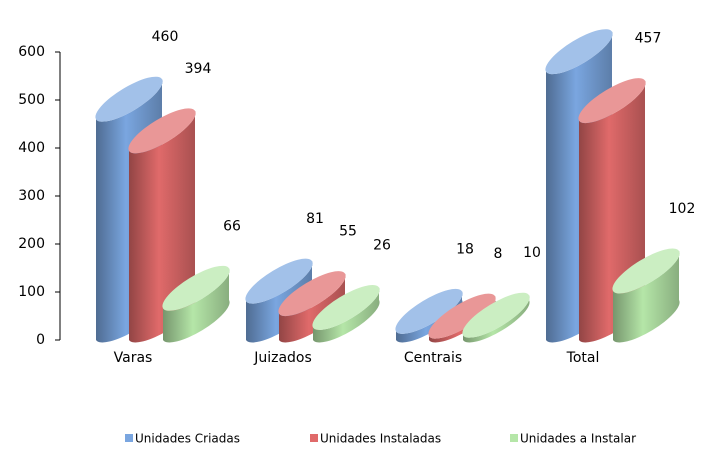 This screenshot has width=711, height=457. I want to click on y-tick-label: 300, so click(31, 196).